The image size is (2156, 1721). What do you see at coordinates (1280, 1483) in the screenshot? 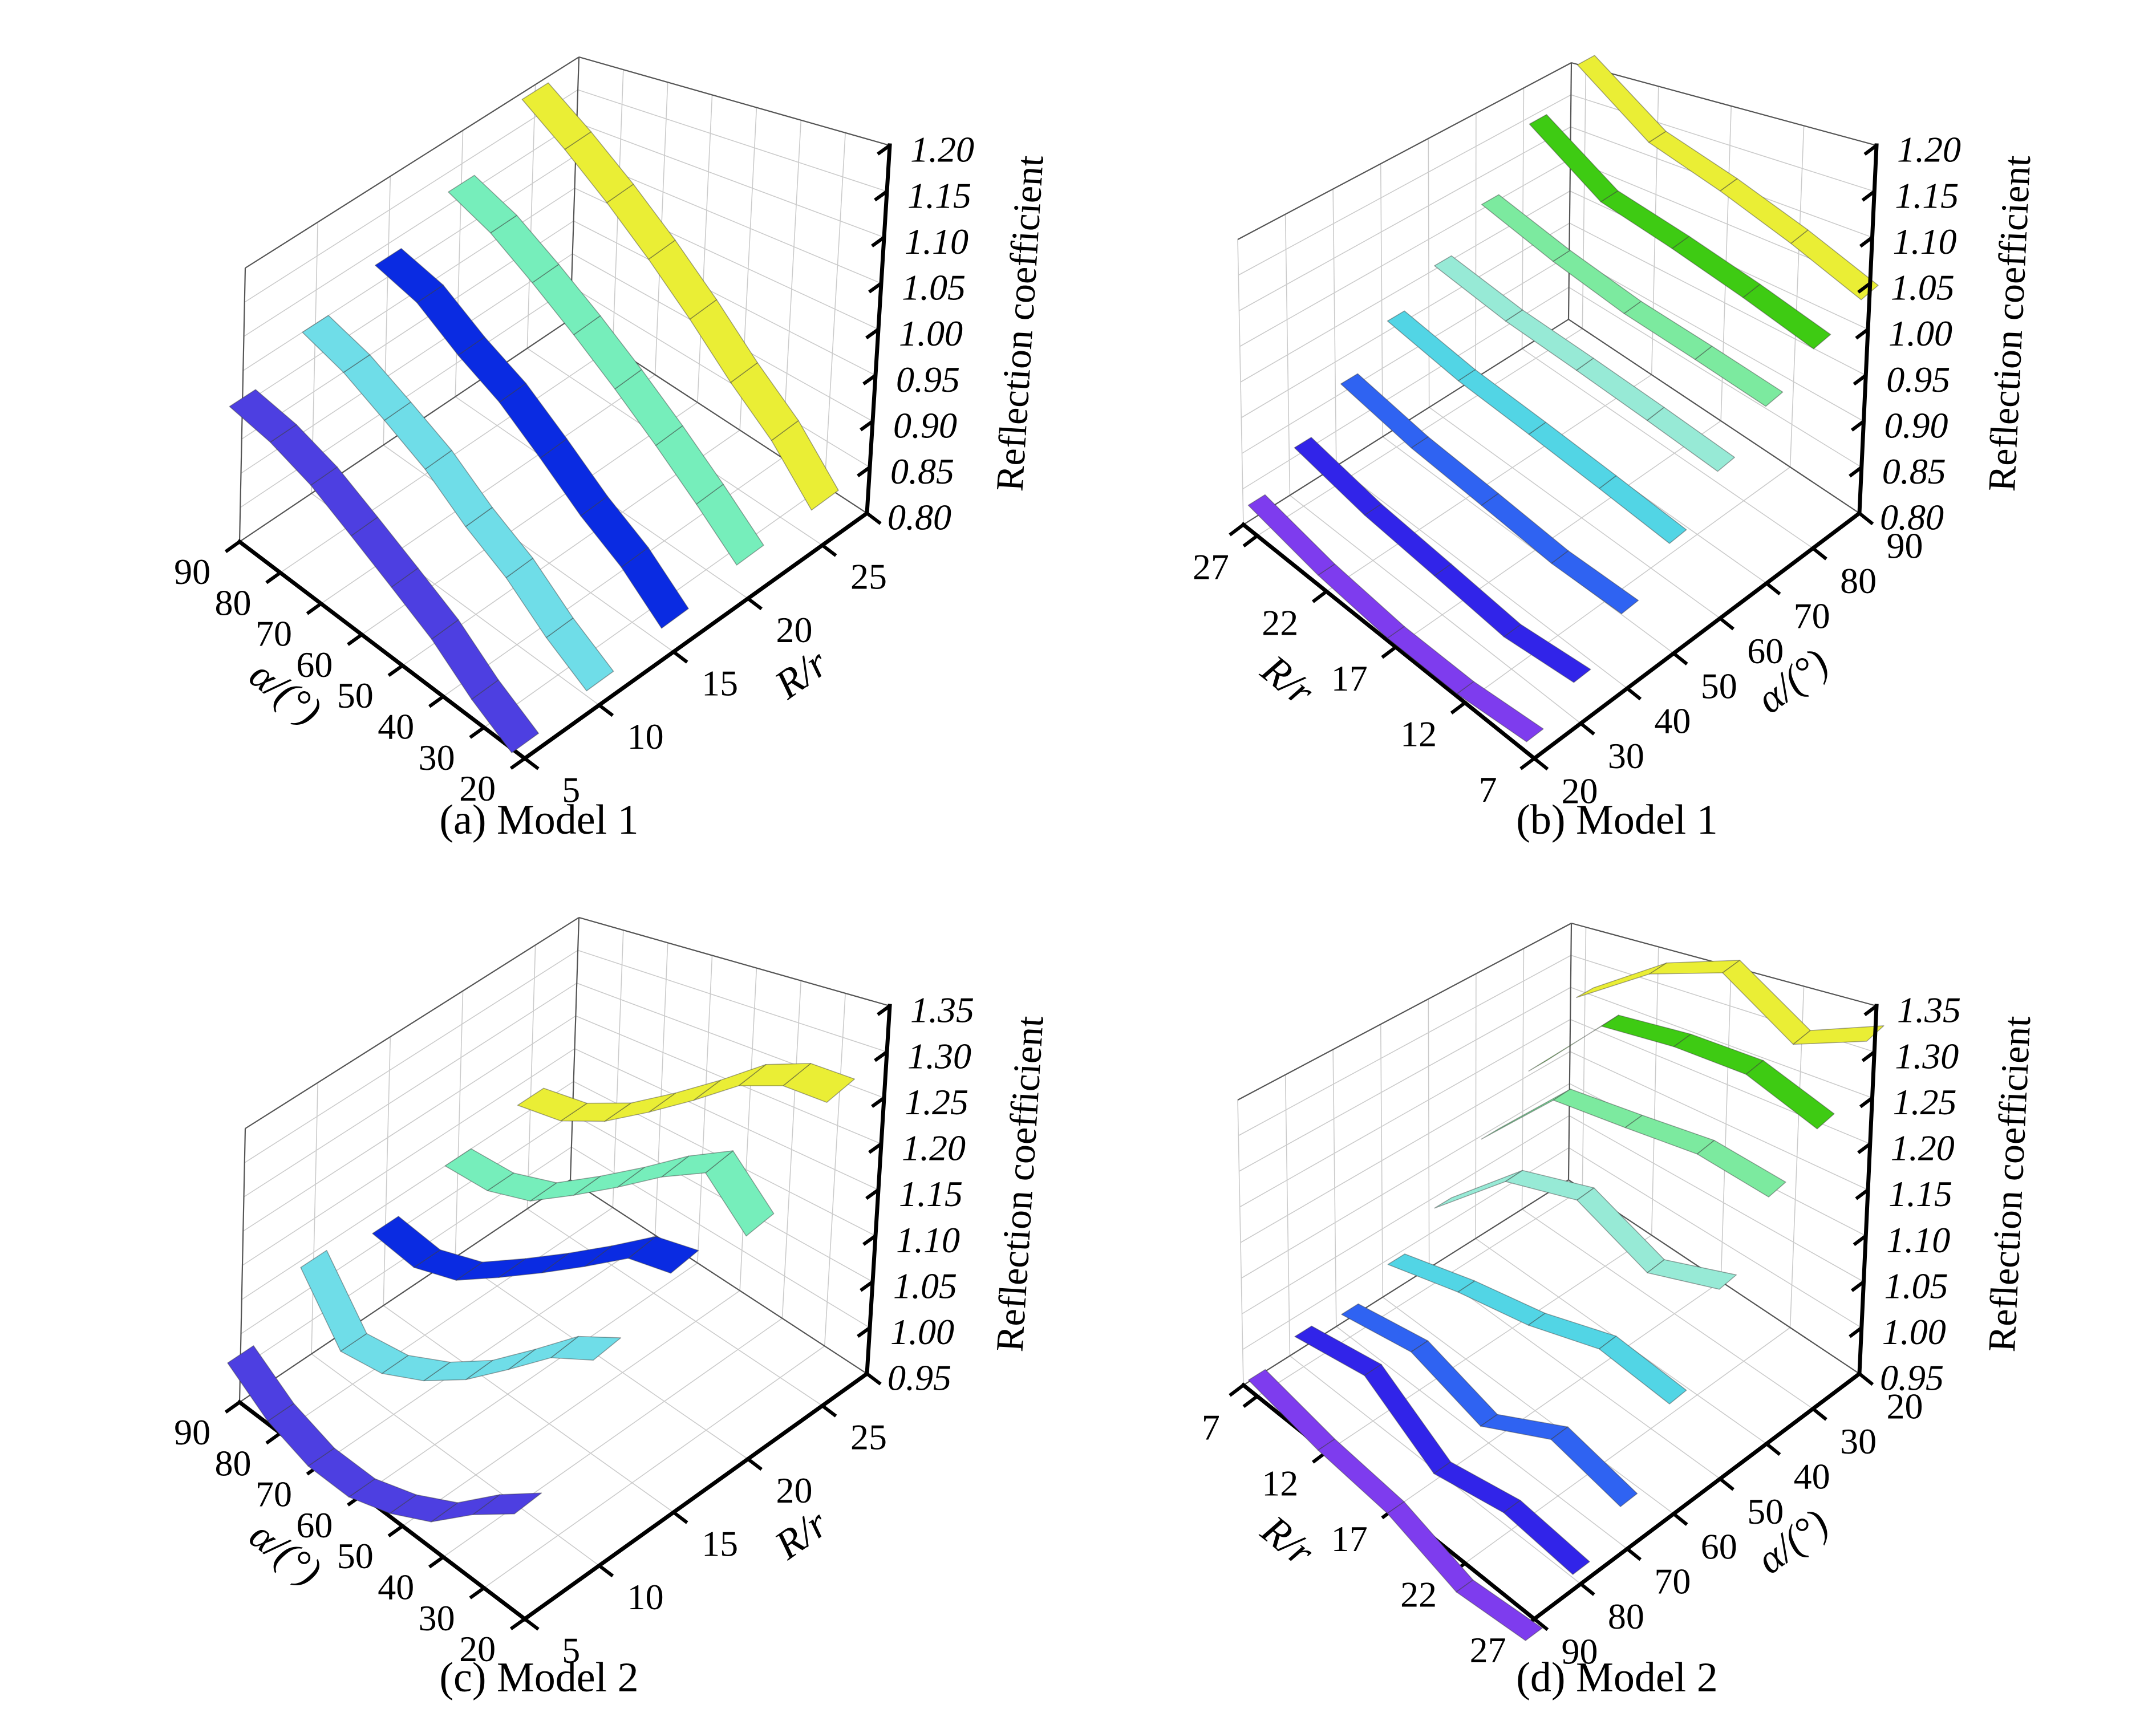
I see `svg-text: 12` at bounding box center [1280, 1483].